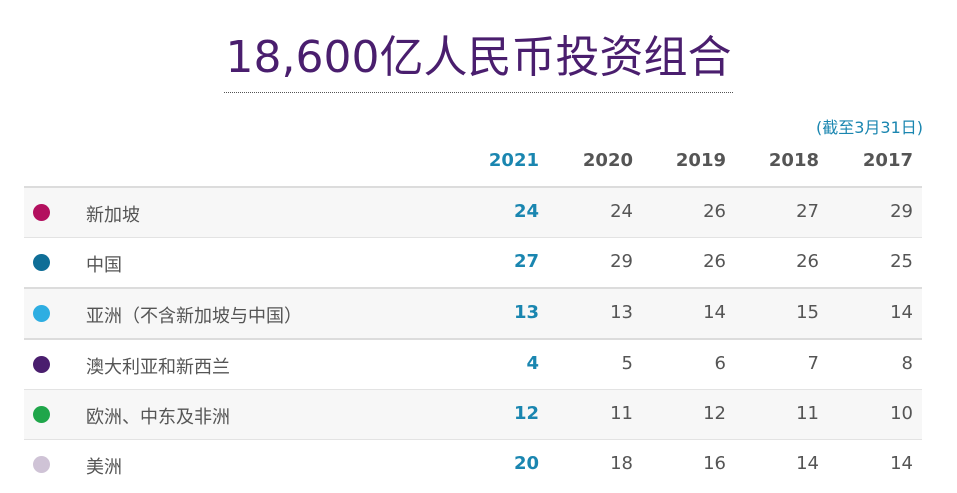 Image resolution: width=957 pixels, height=493 pixels. Describe the element at coordinates (807, 413) in the screenshot. I see `value-2018: 11` at that location.